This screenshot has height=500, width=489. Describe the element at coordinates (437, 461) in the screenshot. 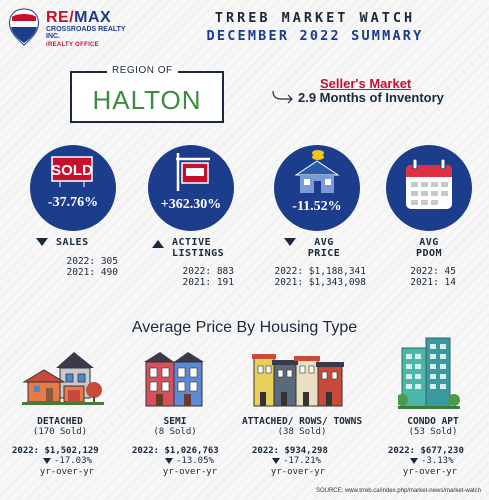

I see `condo-change: -3.13%` at that location.